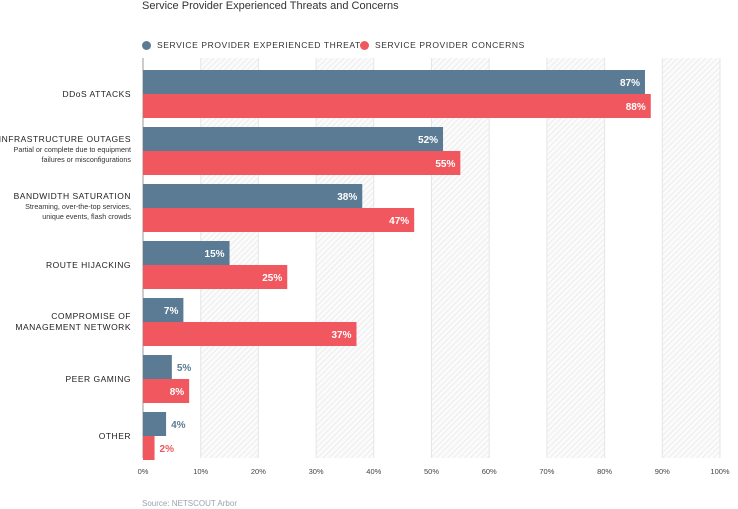 The image size is (738, 509). I want to click on x-tick-label: 80%, so click(604, 471).